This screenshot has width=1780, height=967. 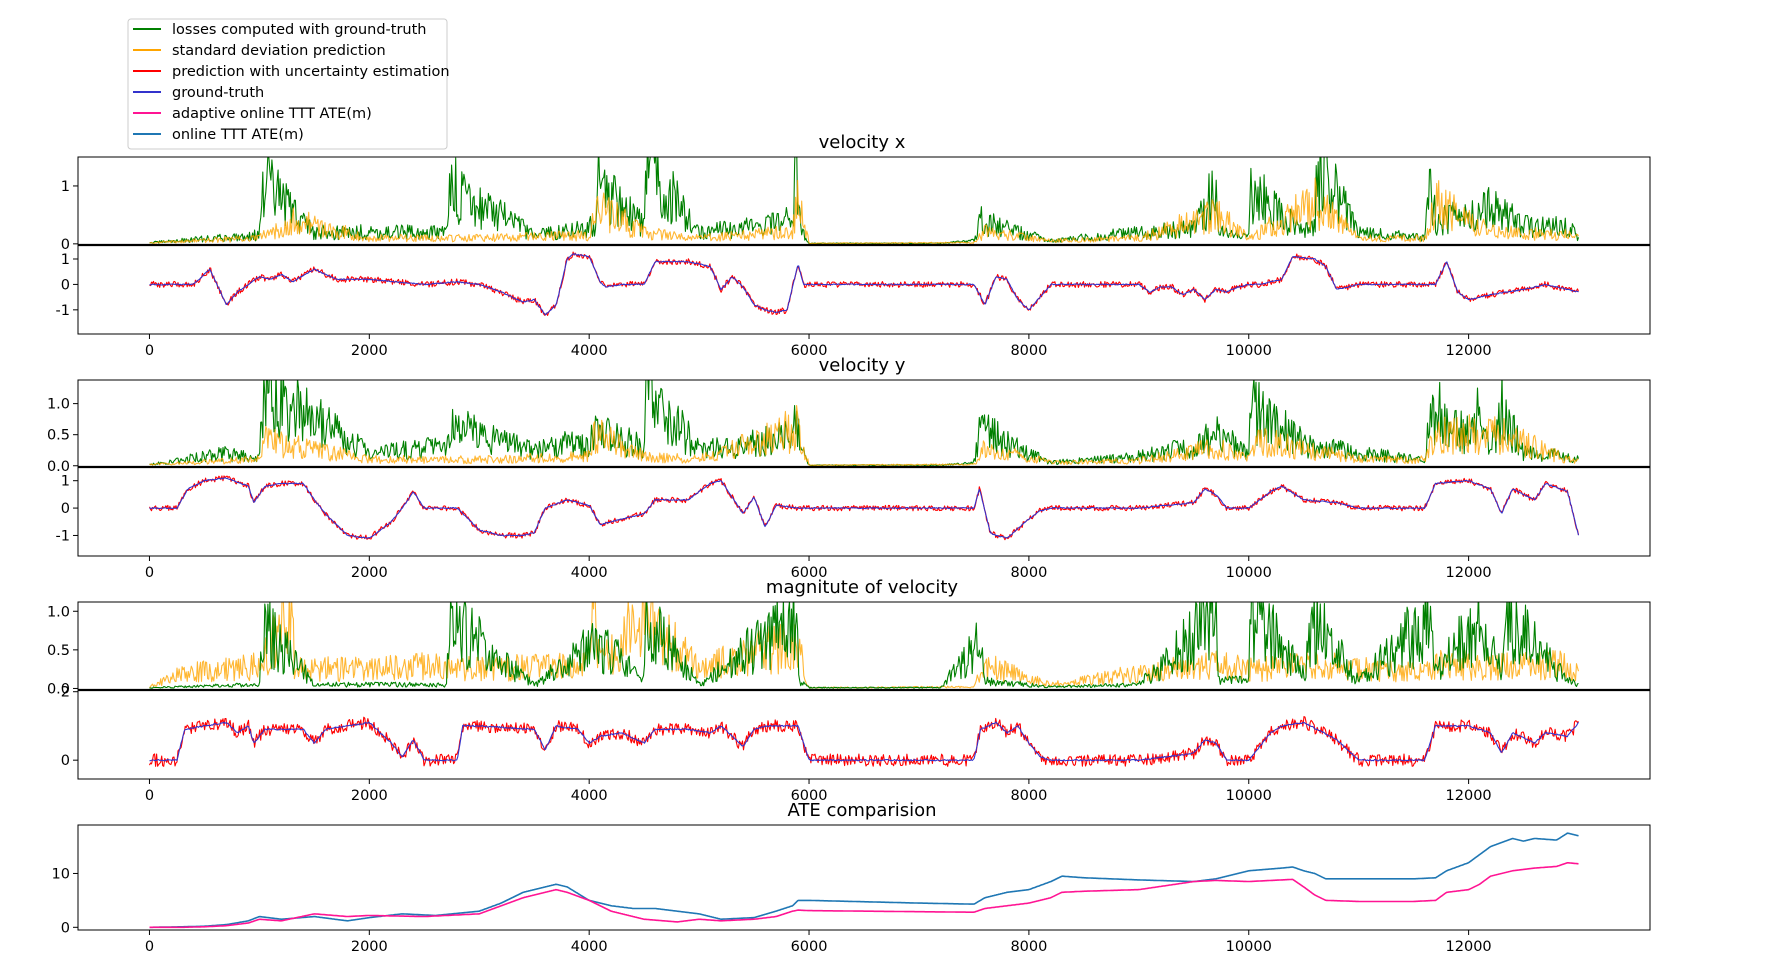 What do you see at coordinates (369, 351) in the screenshot?
I see `chart-0-lower-xtick-label-1: 2000` at bounding box center [369, 351].